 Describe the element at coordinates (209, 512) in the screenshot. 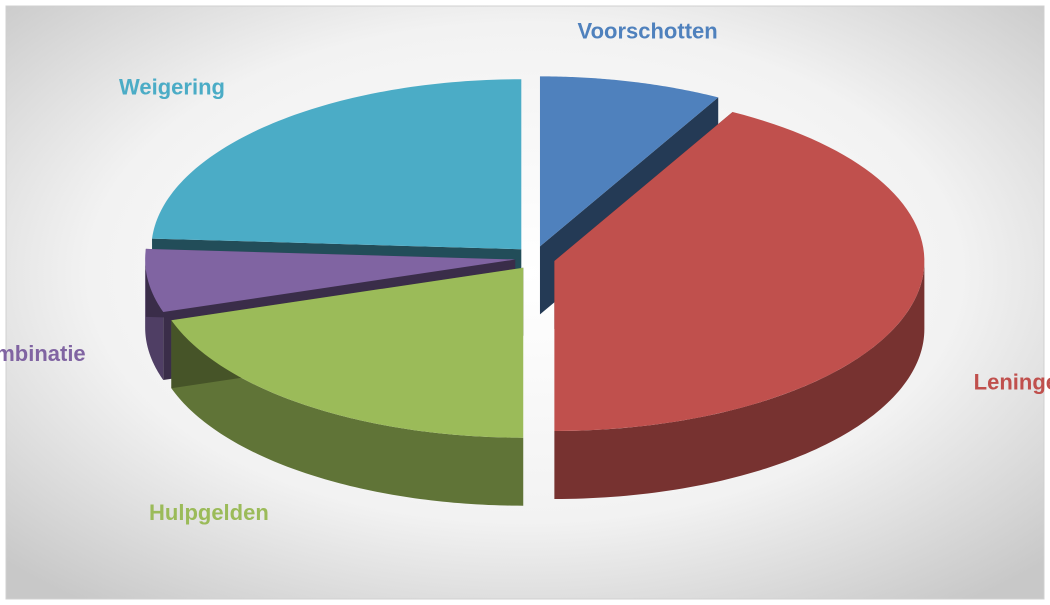

I see `slice-label: Hulpgelden` at that location.